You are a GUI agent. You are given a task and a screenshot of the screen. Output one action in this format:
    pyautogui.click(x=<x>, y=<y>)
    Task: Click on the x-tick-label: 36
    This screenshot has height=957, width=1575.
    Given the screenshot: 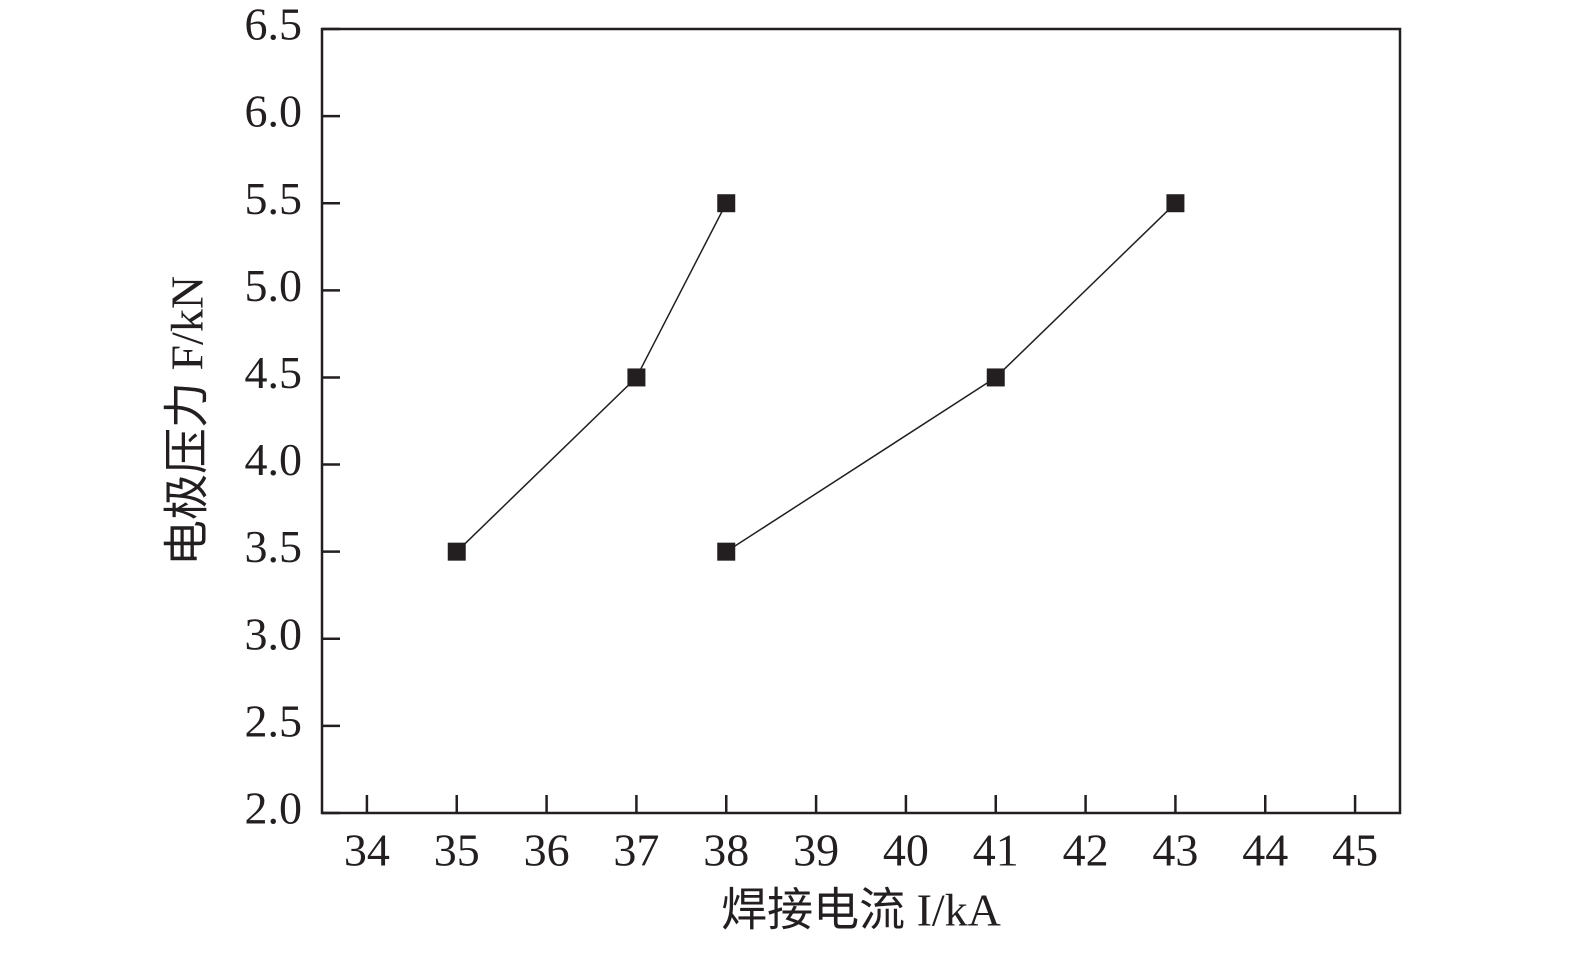 What is the action you would take?
    pyautogui.click(x=547, y=850)
    